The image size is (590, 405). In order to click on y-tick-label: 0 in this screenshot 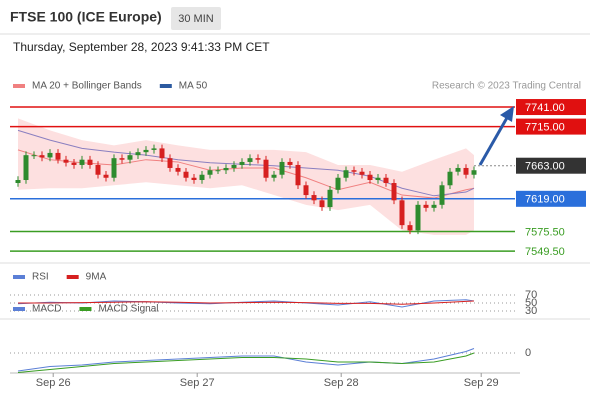, I will do `click(528, 353)`.